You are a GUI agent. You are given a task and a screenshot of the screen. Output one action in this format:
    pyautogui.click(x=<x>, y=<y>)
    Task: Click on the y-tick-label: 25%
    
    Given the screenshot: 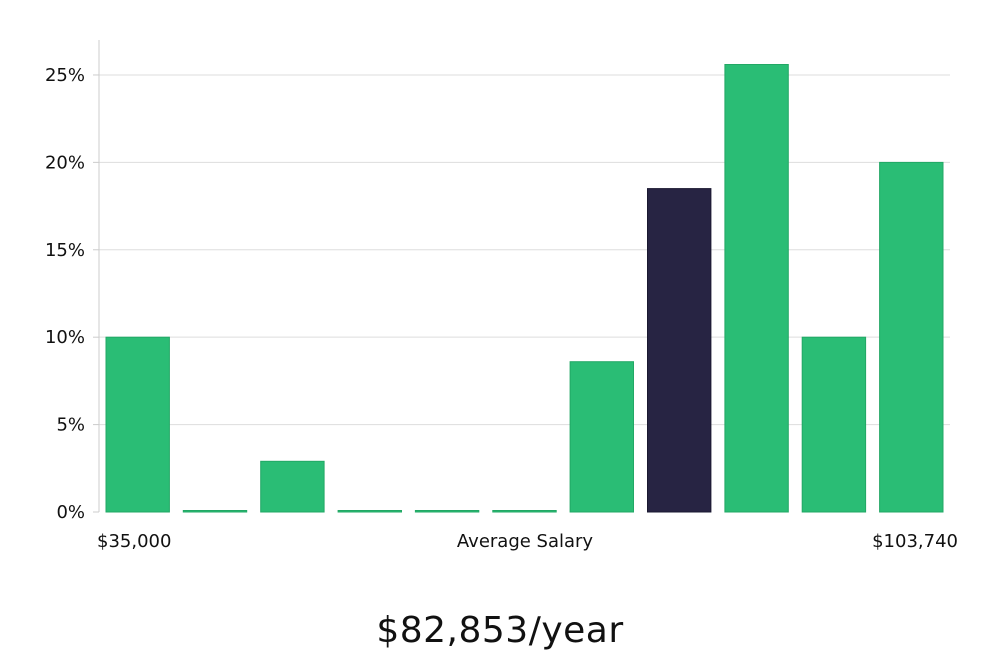 What is the action you would take?
    pyautogui.click(x=65, y=75)
    